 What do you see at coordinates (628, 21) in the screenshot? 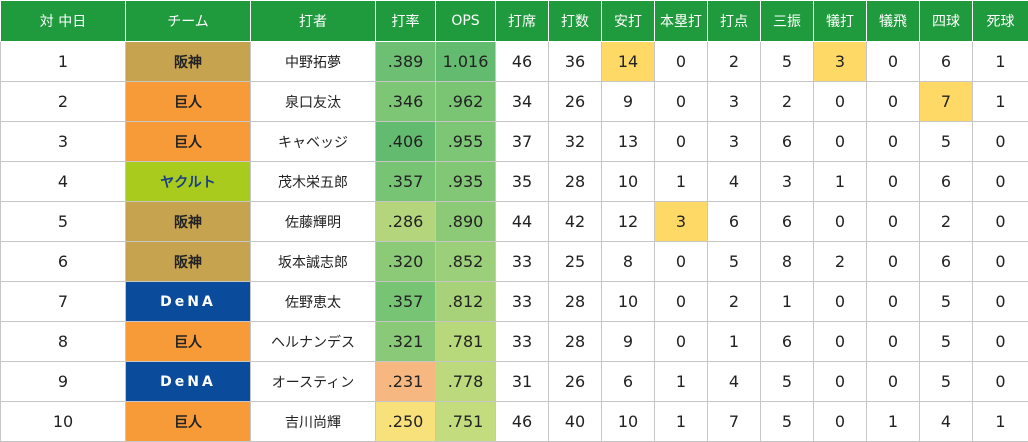
I see `header-hits: 安打` at bounding box center [628, 21].